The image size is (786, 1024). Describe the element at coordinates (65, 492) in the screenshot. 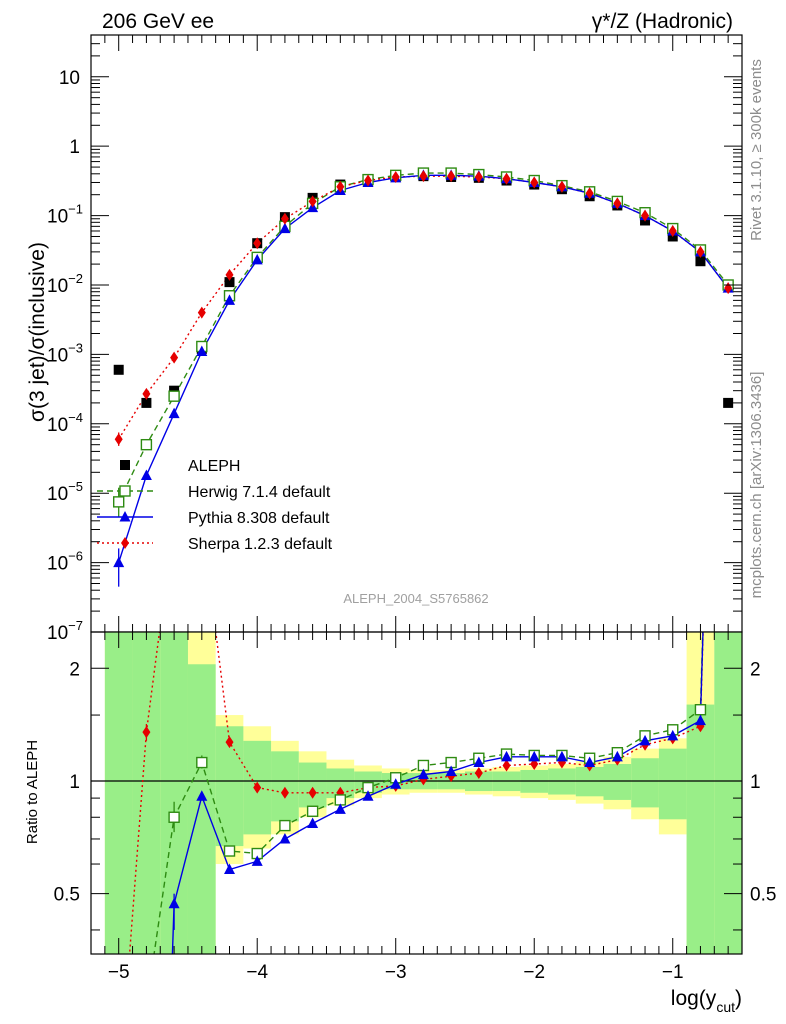

I see `y-tick-label: 10⁻⁵` at that location.